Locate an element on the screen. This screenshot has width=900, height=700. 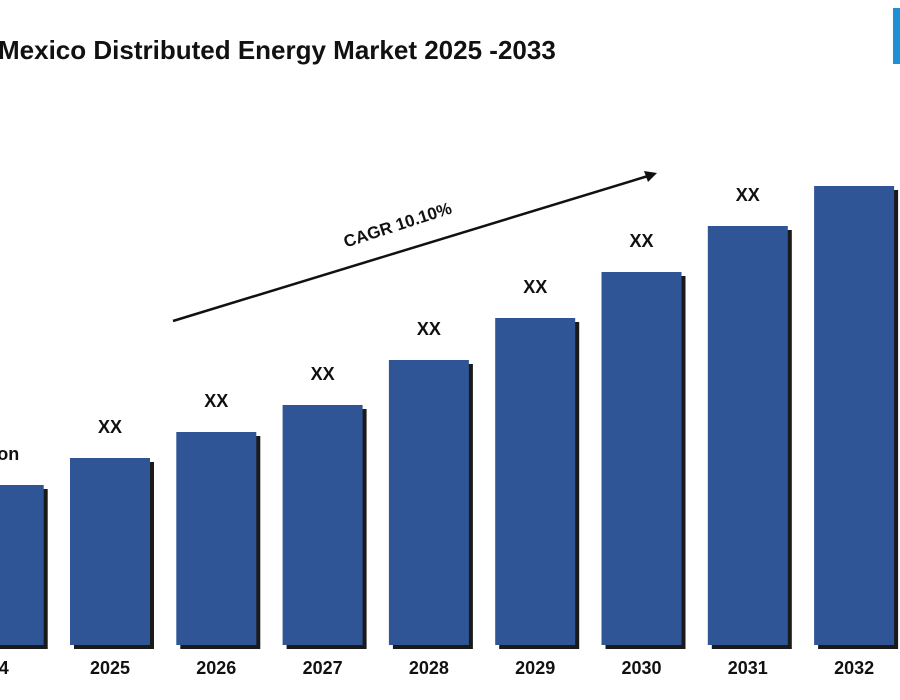
x-tick-label: 2031 is located at coordinates (748, 668).